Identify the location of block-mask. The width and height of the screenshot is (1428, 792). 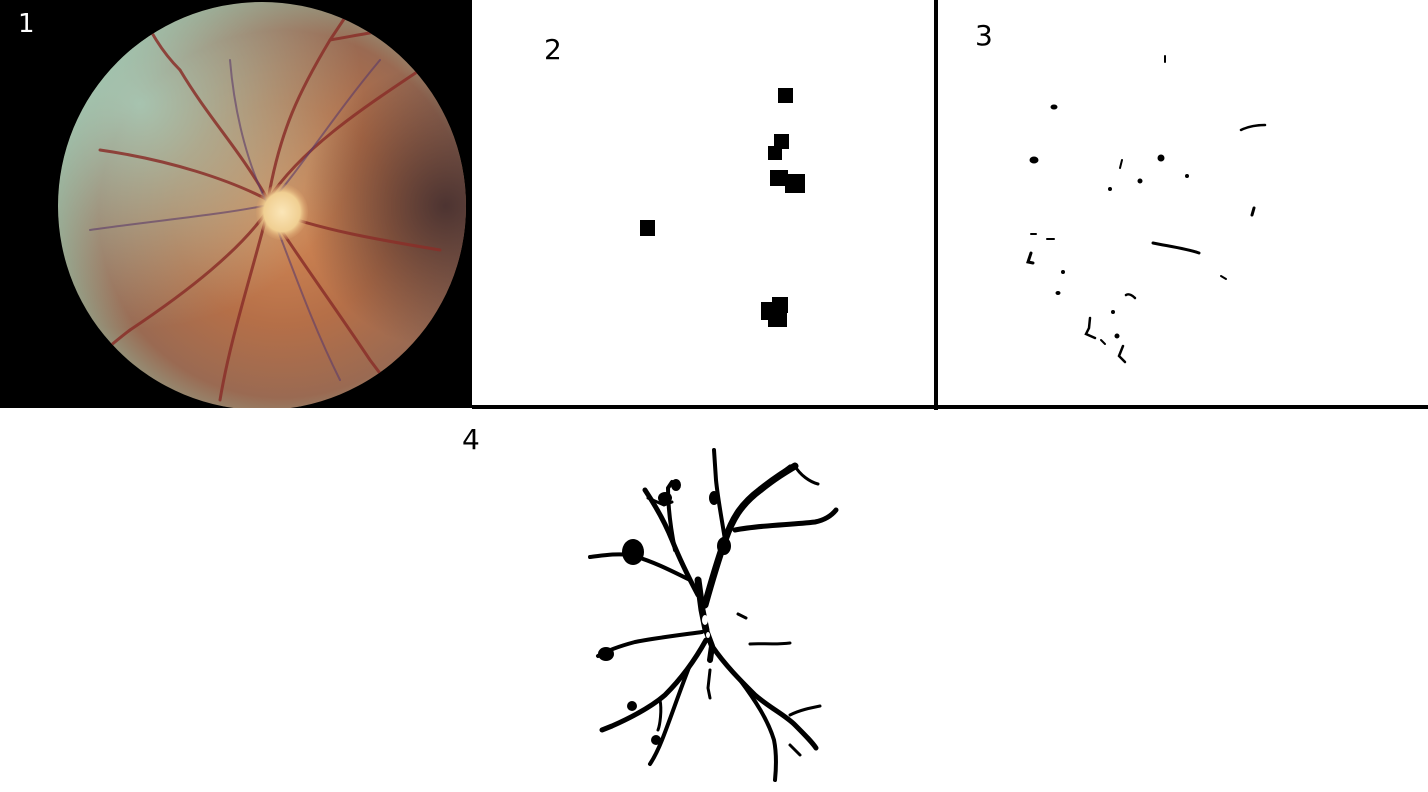
(722, 207).